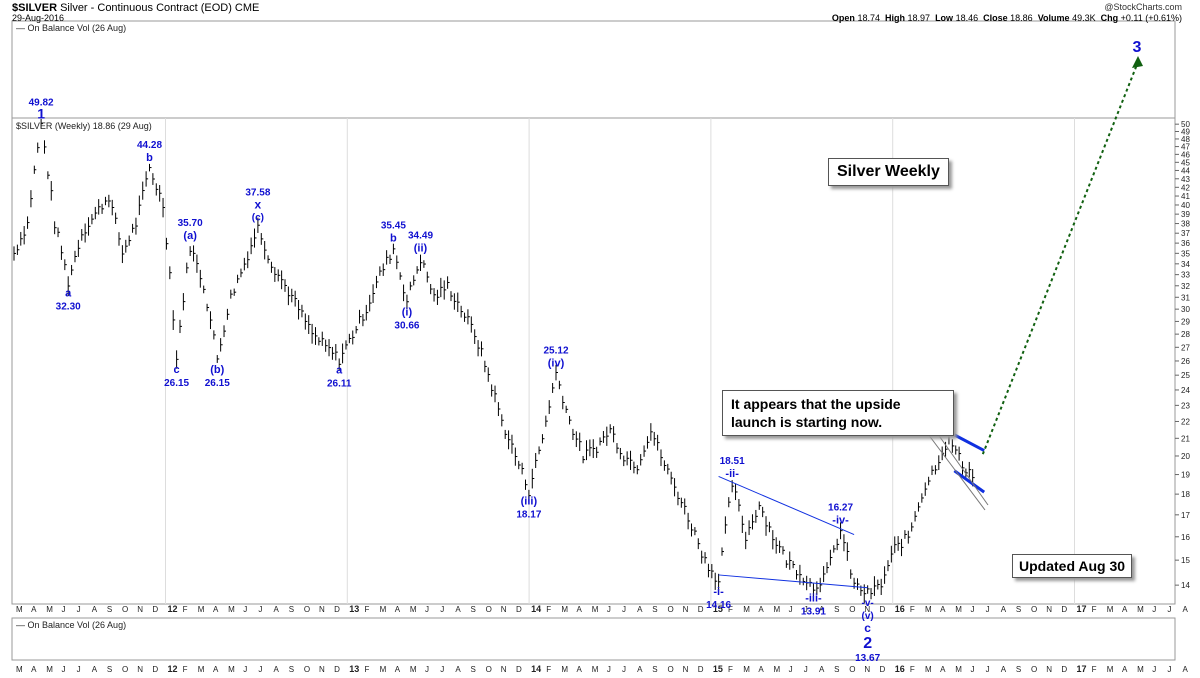 The height and width of the screenshot is (678, 1200). I want to click on y-tick-label: 43, so click(1185, 179).